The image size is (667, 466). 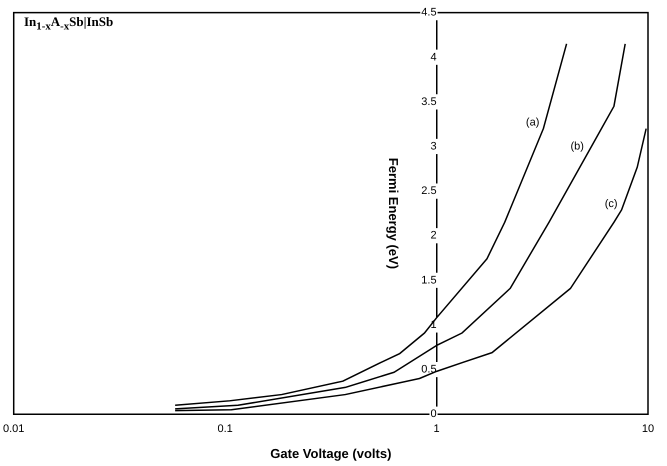 What do you see at coordinates (429, 12) in the screenshot?
I see `y-tick-label: 4.5` at bounding box center [429, 12].